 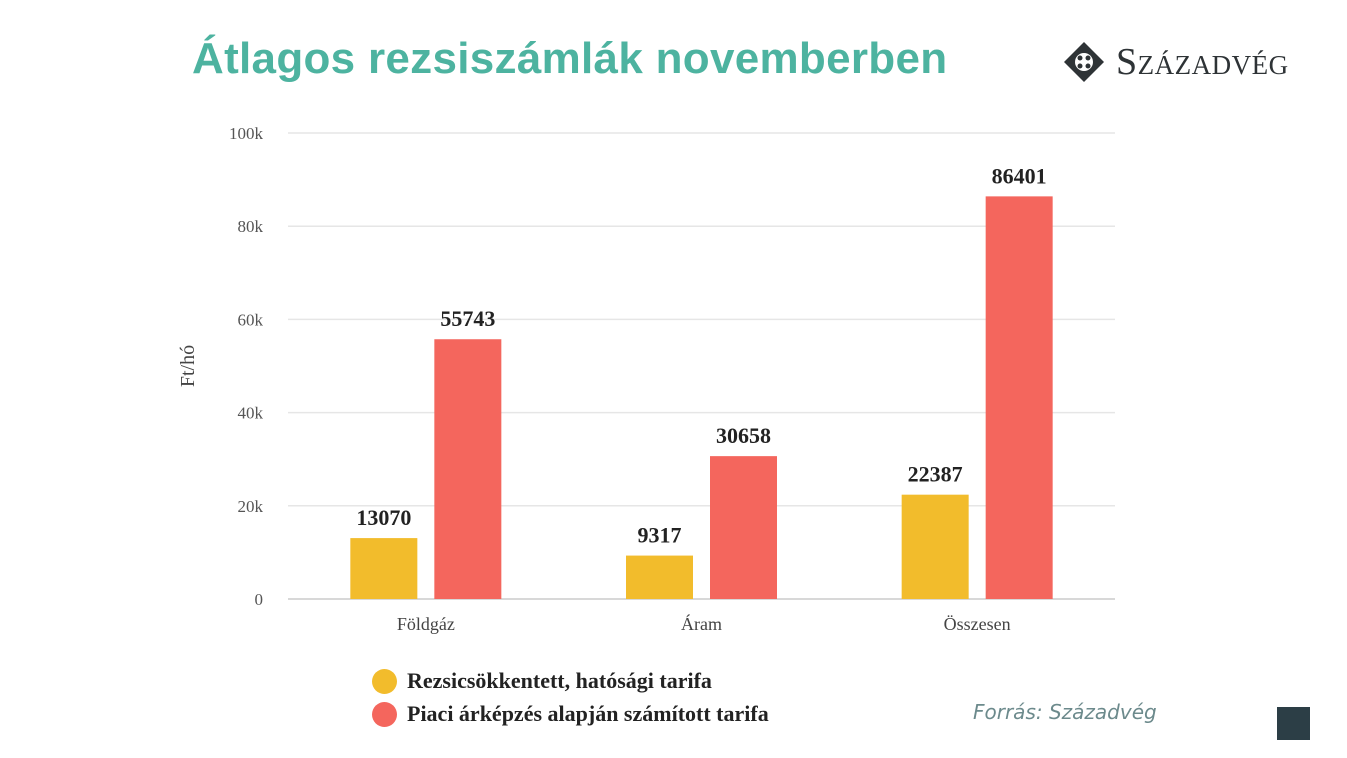 What do you see at coordinates (559, 680) in the screenshot?
I see `legend-label-1: Rezsicsökkentett, hatósági tarifa` at bounding box center [559, 680].